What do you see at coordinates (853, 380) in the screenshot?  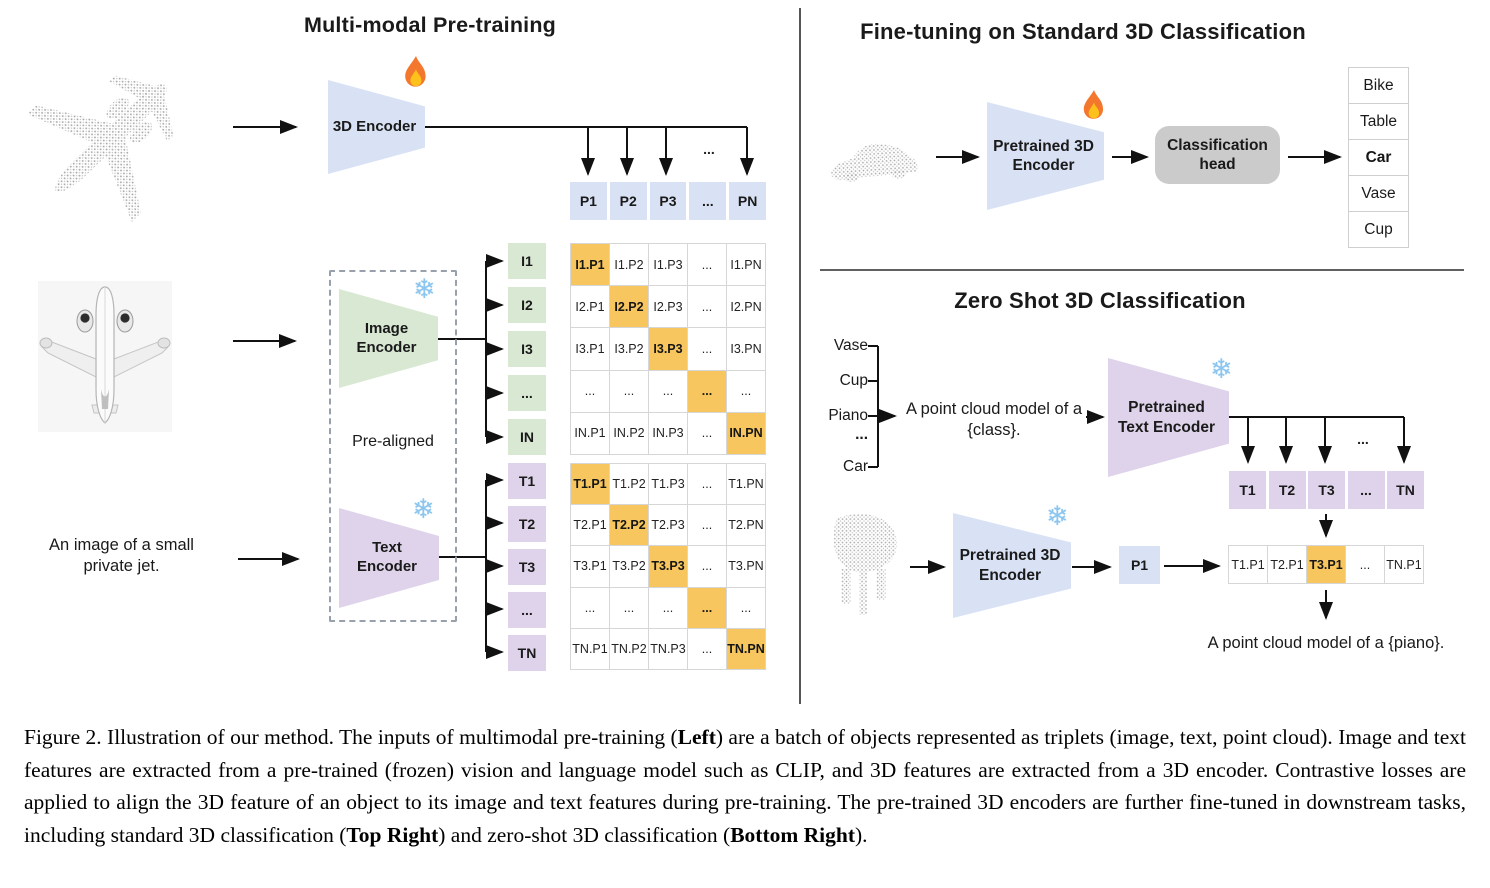 I see `zeroshot-class: Cup` at bounding box center [853, 380].